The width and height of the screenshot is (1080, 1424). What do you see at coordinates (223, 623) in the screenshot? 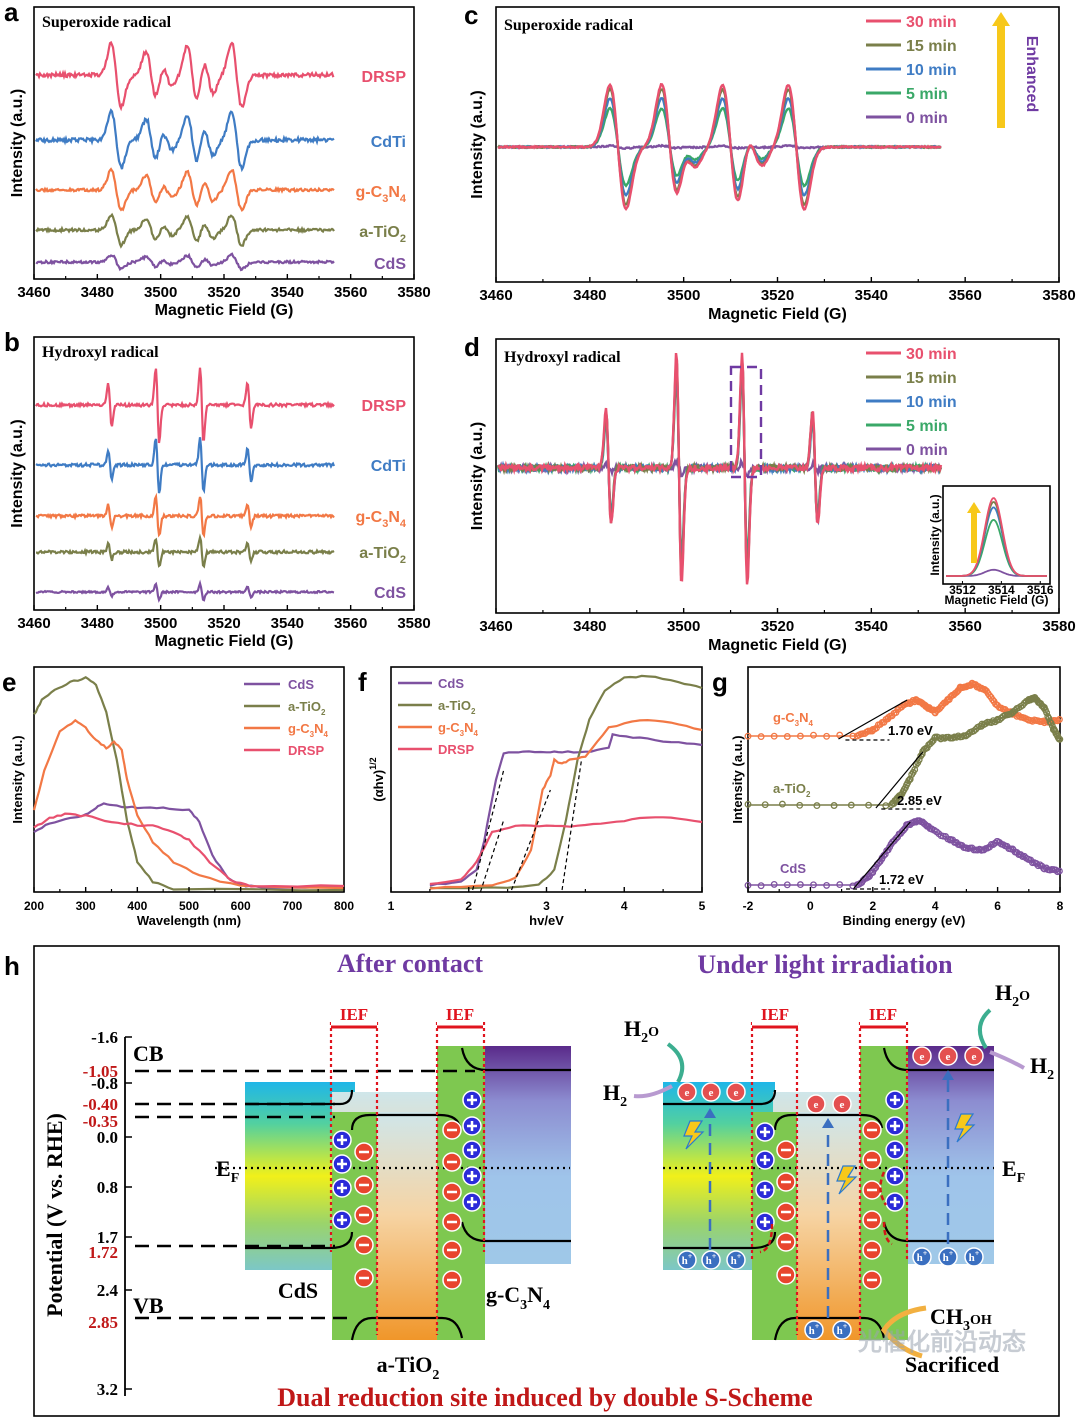
I see `panel-b-x-tick-label: 3520` at bounding box center [223, 623].